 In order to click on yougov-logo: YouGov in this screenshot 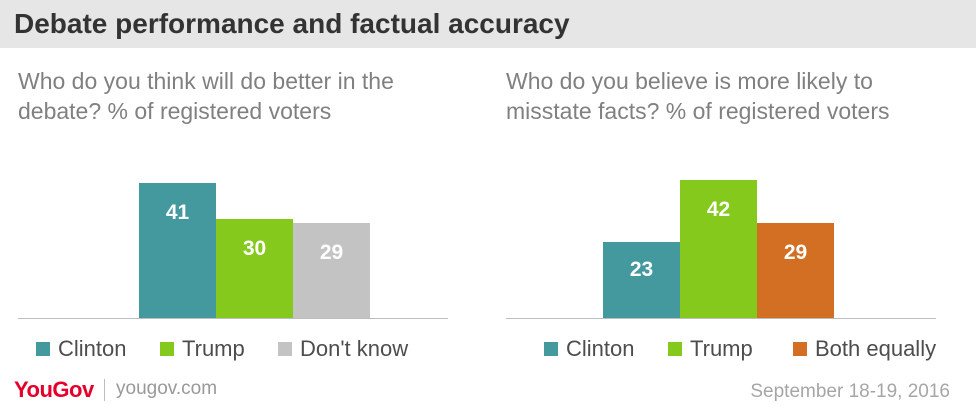, I will do `click(54, 389)`.